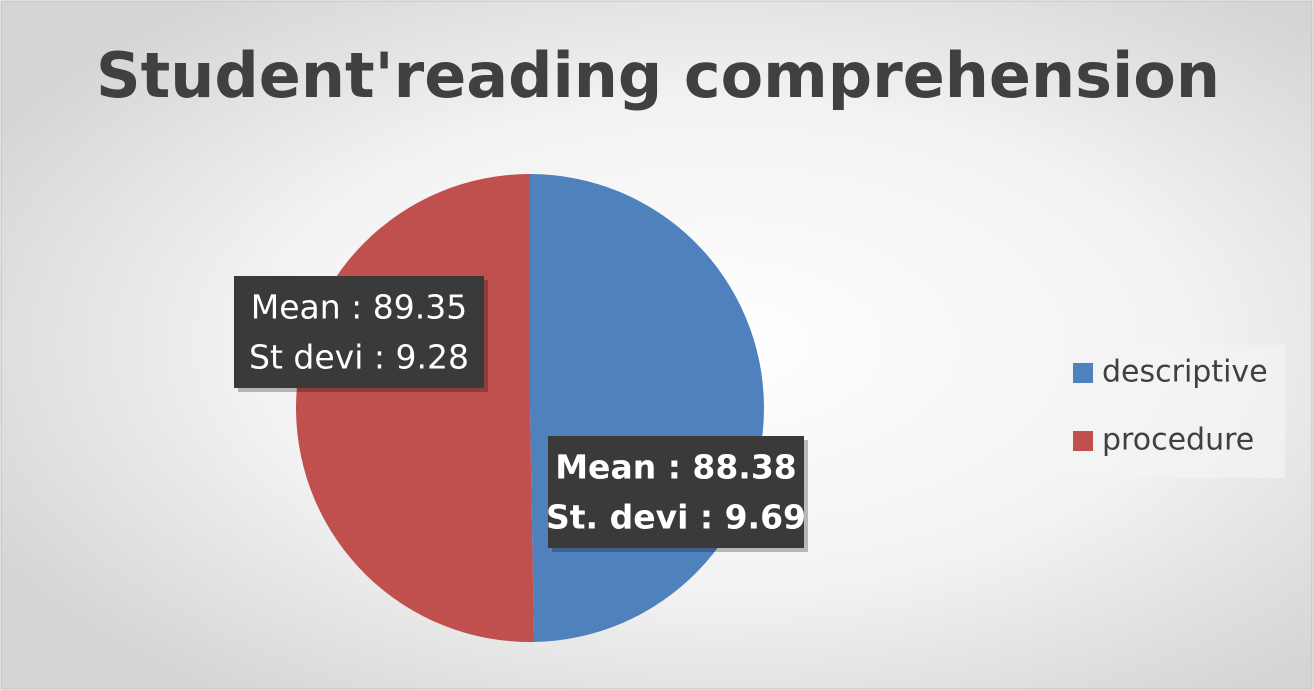 The width and height of the screenshot is (1313, 690). What do you see at coordinates (676, 517) in the screenshot?
I see `data-label: St. devi : 9.69` at bounding box center [676, 517].